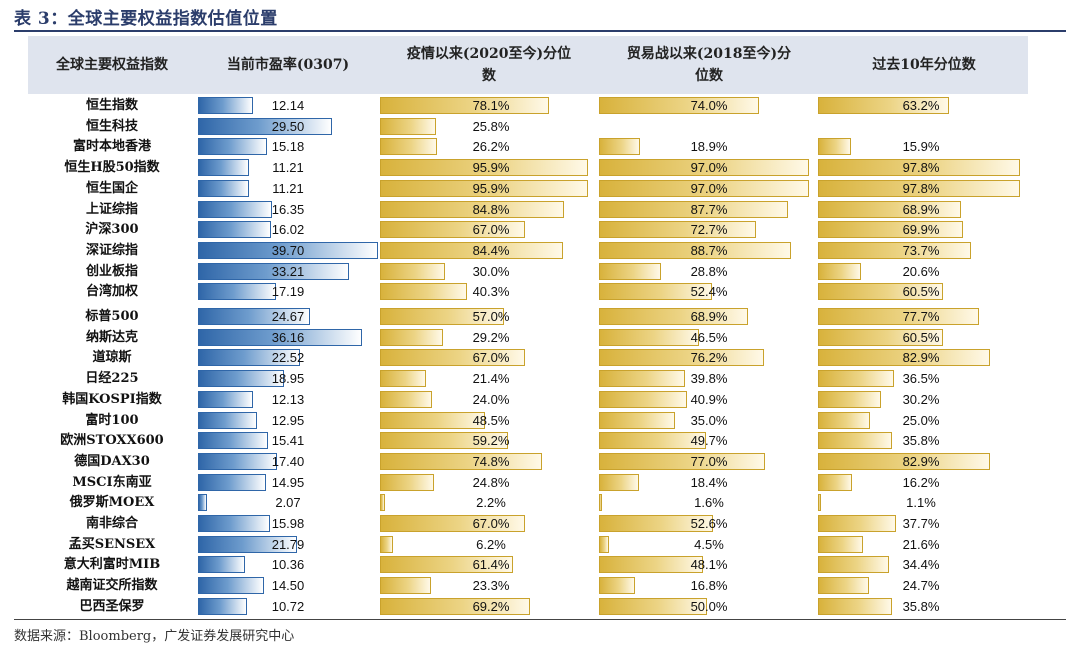 This screenshot has height=655, width=1080. Describe the element at coordinates (111, 126) in the screenshot. I see `index-name: 恒生科技` at that location.